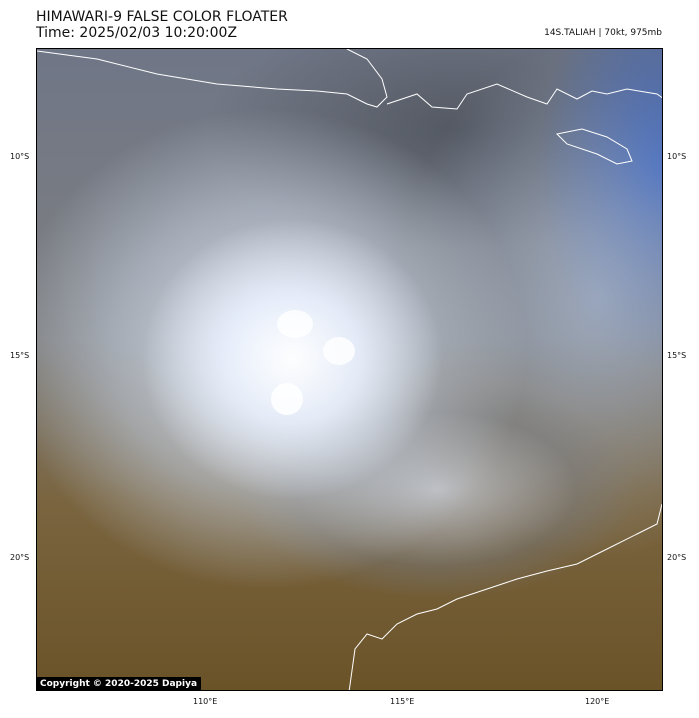 The height and width of the screenshot is (718, 699). What do you see at coordinates (505, 596) in the screenshot?
I see `coastline-australia` at bounding box center [505, 596].